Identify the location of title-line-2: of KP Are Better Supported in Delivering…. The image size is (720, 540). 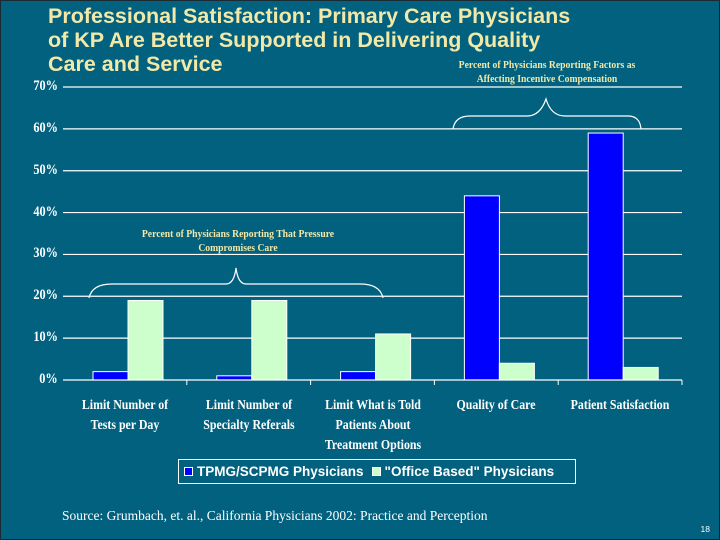
(294, 40).